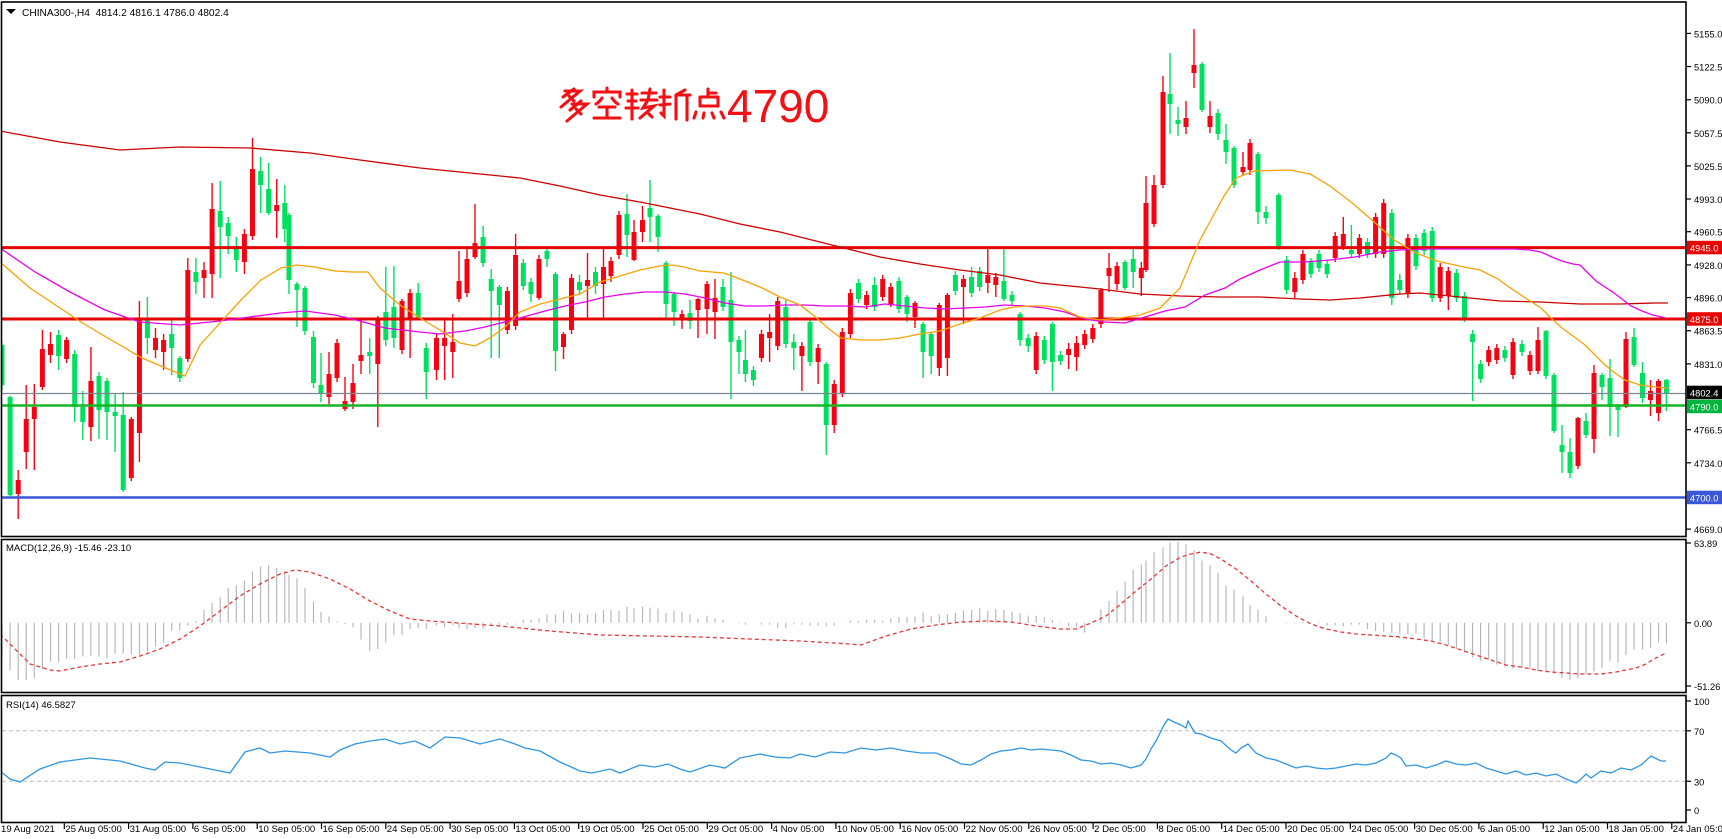 Image resolution: width=1722 pixels, height=839 pixels. Describe the element at coordinates (415, 829) in the screenshot. I see `svg-text: 24 Sep 05:00` at that location.